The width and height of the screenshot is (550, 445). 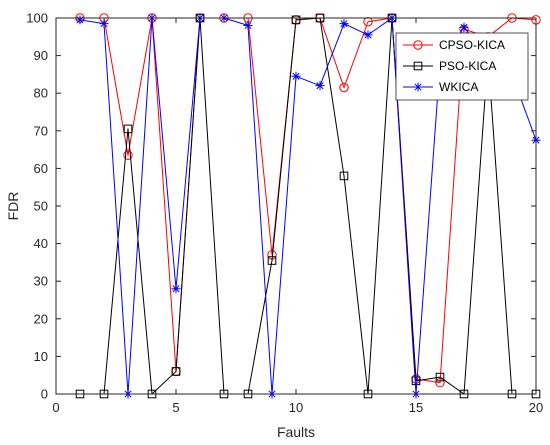 What do you see at coordinates (37, 18) in the screenshot?
I see `y-tick-label: 100` at bounding box center [37, 18].